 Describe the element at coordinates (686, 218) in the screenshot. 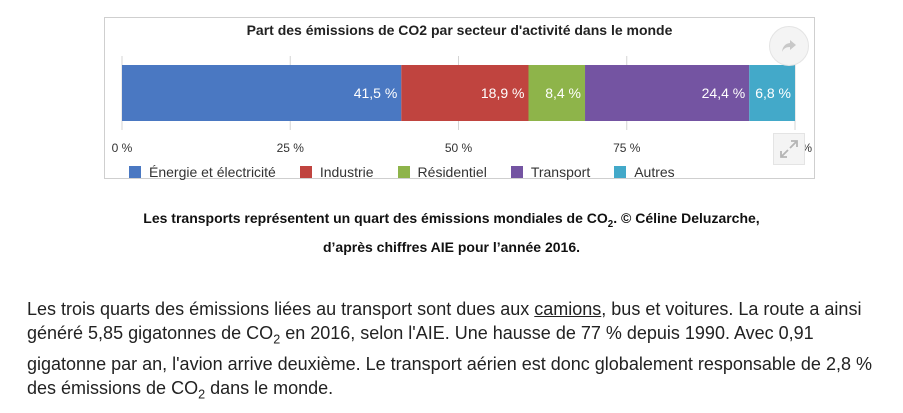

I see `caption-line1-suffix: . © Céline Deluzarche,` at that location.